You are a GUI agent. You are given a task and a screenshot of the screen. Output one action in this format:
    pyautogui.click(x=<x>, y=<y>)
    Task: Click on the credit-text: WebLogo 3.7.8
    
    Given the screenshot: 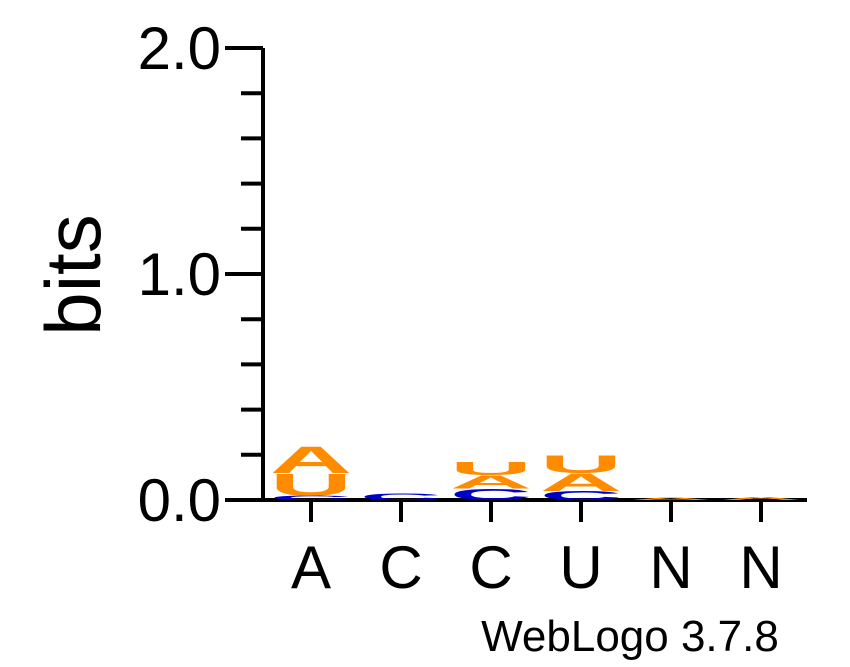 What is the action you would take?
    pyautogui.click(x=630, y=636)
    